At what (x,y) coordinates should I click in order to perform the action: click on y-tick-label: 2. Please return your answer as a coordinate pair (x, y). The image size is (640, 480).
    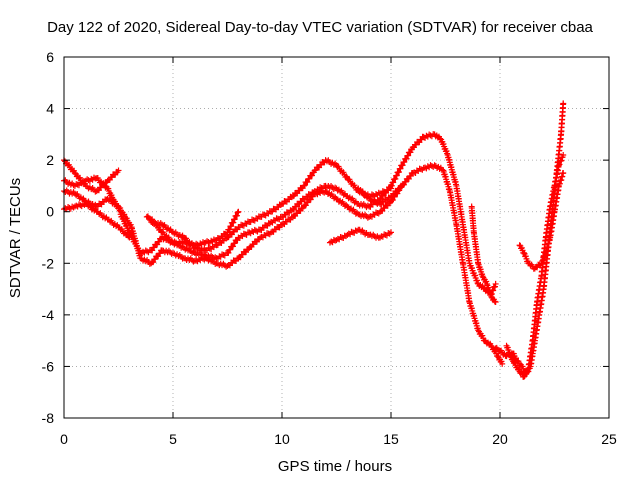
    Looking at the image, I should click on (50, 160).